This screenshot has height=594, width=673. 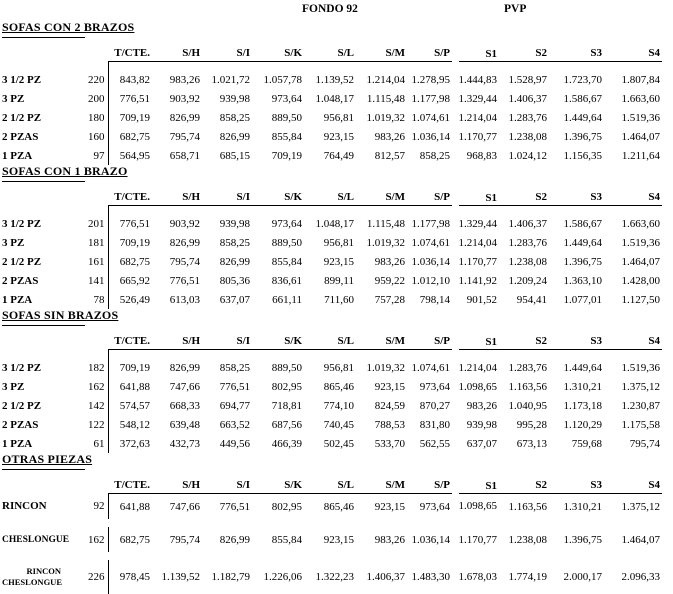 I want to click on price-cell: 1.156,35, so click(x=583, y=155).